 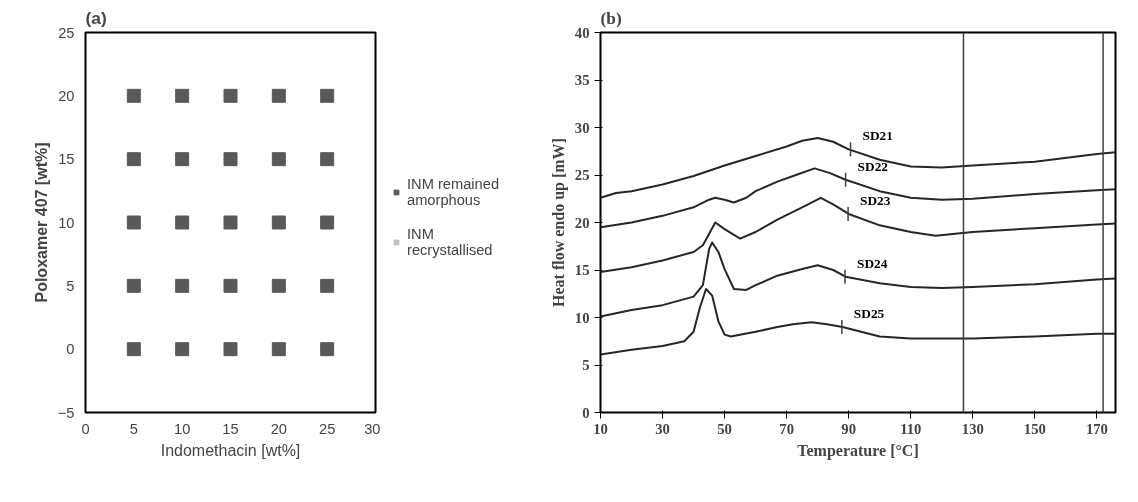 I want to click on x-tick-label: 130, so click(x=972, y=428).